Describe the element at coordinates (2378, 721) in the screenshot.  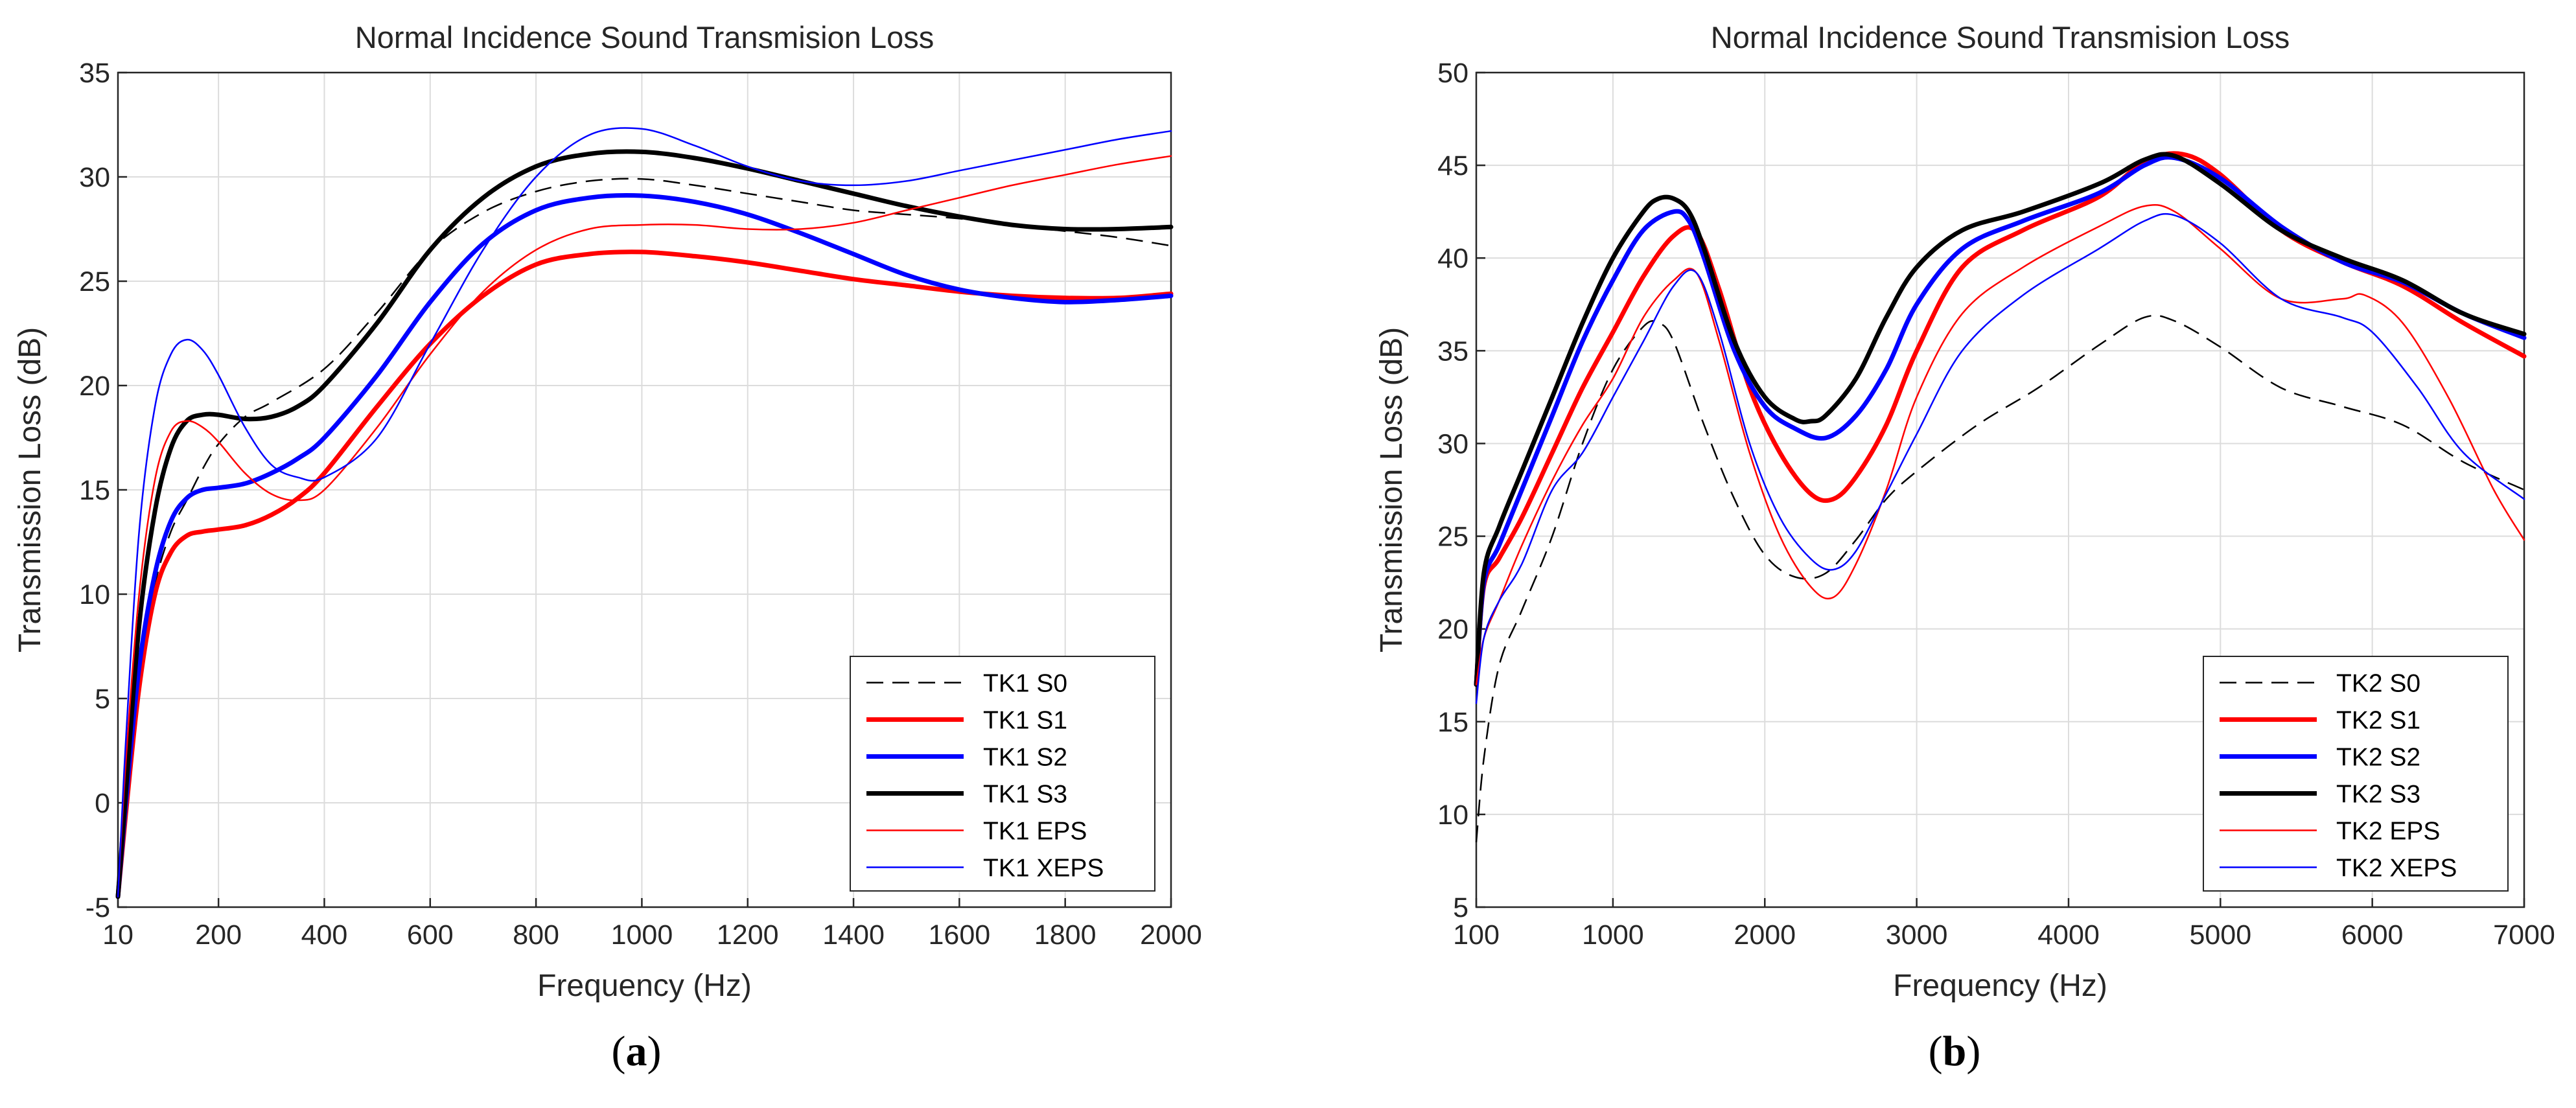
I see `legend-entry: TK2 S1` at that location.